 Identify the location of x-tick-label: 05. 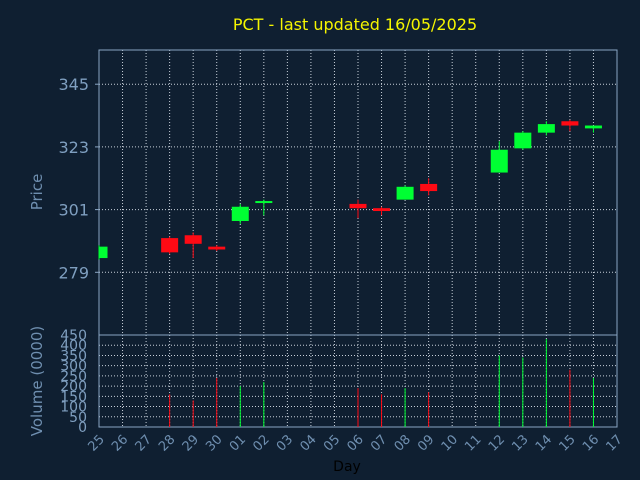
(332, 443).